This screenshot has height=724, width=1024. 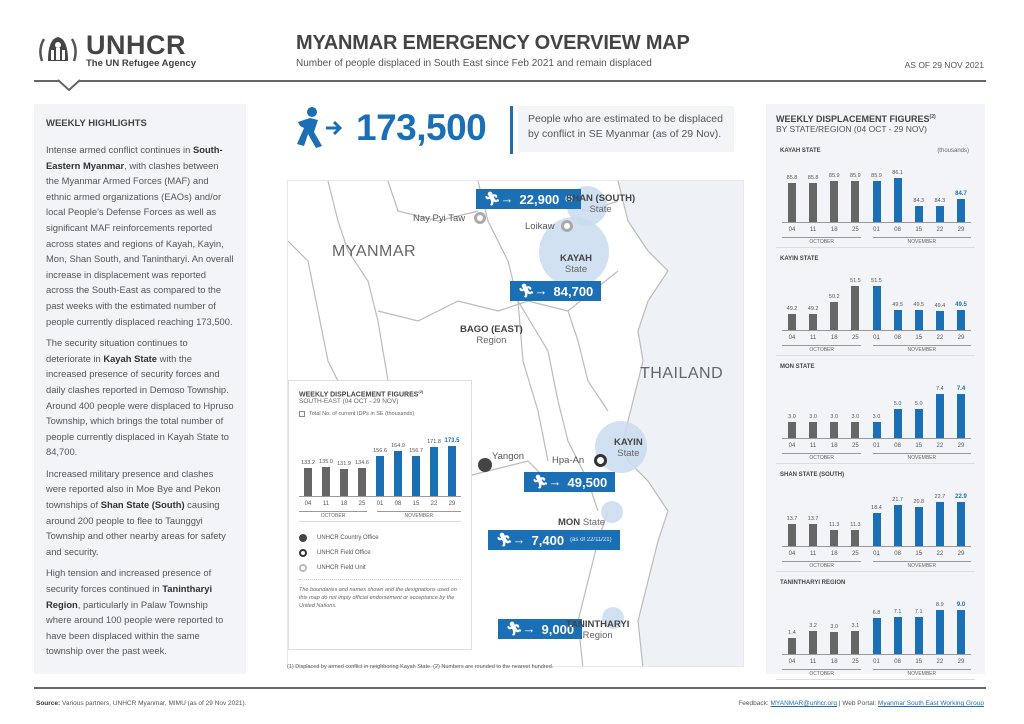 What do you see at coordinates (940, 192) in the screenshot?
I see `bar-22: 84.3` at bounding box center [940, 192].